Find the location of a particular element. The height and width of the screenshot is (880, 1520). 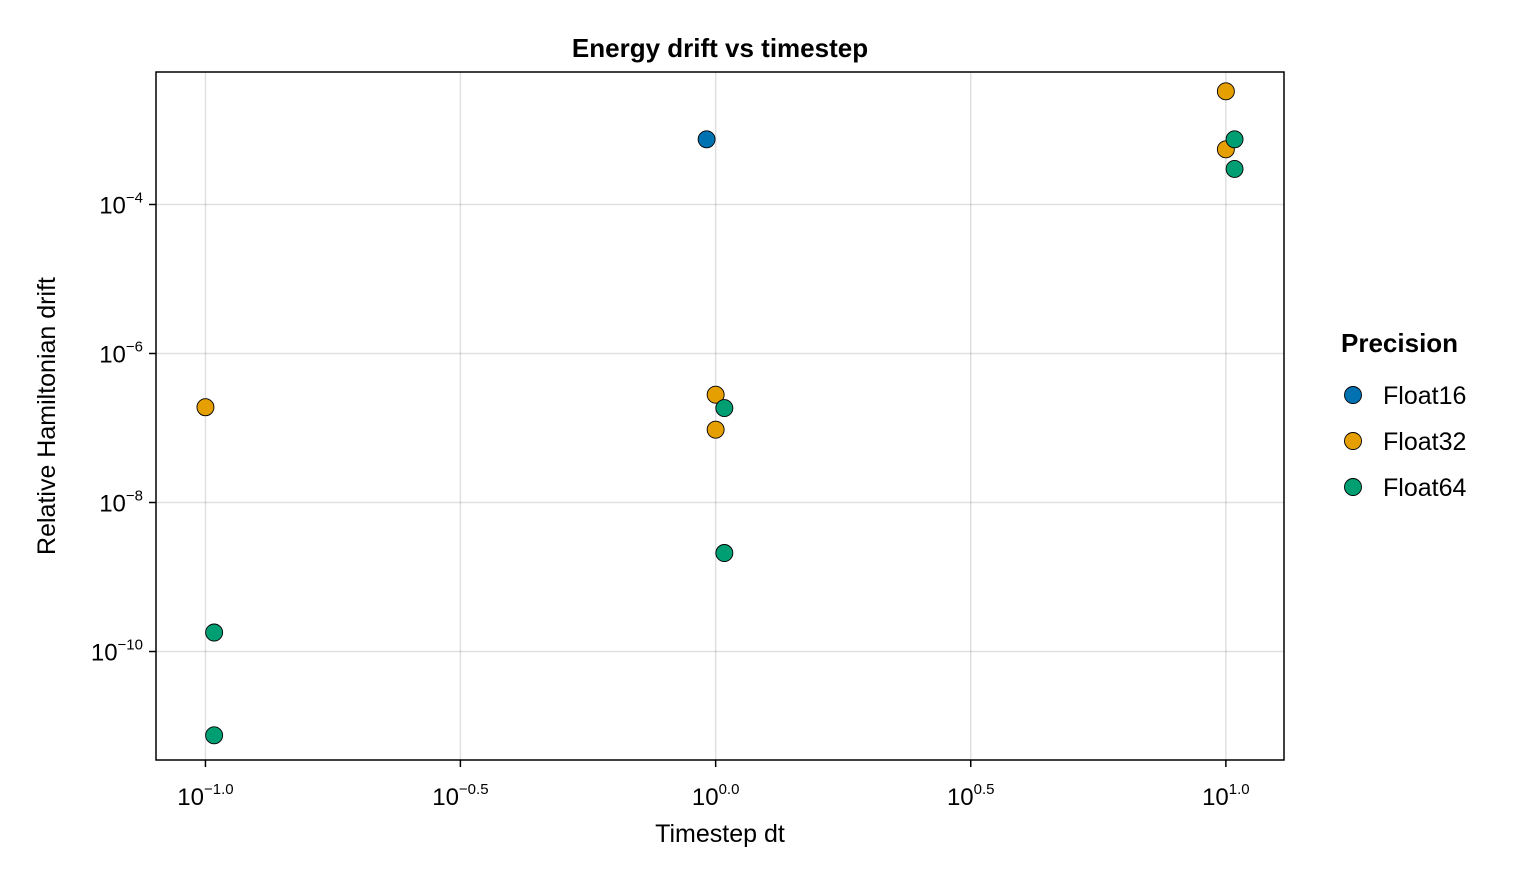

x-tick-label: 101.0 is located at coordinates (1226, 796).